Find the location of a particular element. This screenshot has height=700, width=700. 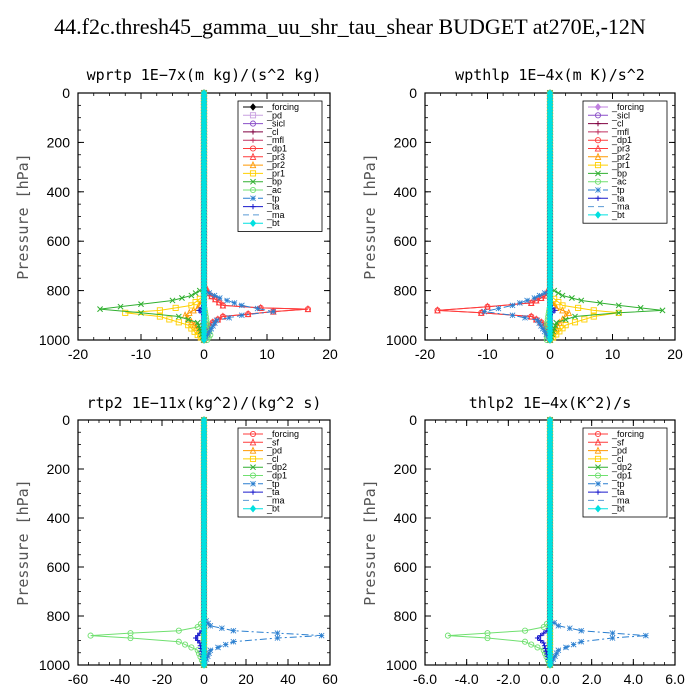

x-tick-label: 10 is located at coordinates (267, 354).